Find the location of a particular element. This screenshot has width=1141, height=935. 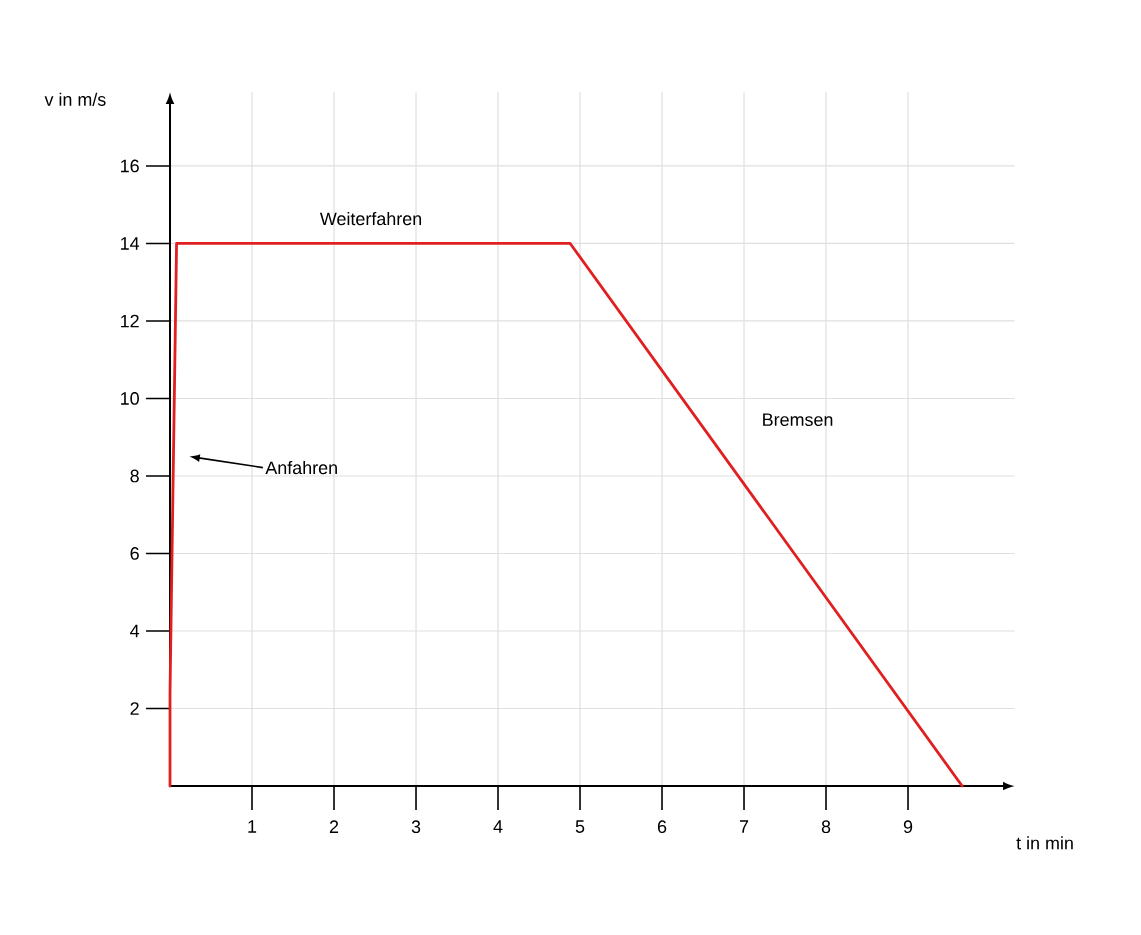

annotation: Weiterfahren is located at coordinates (370, 219).